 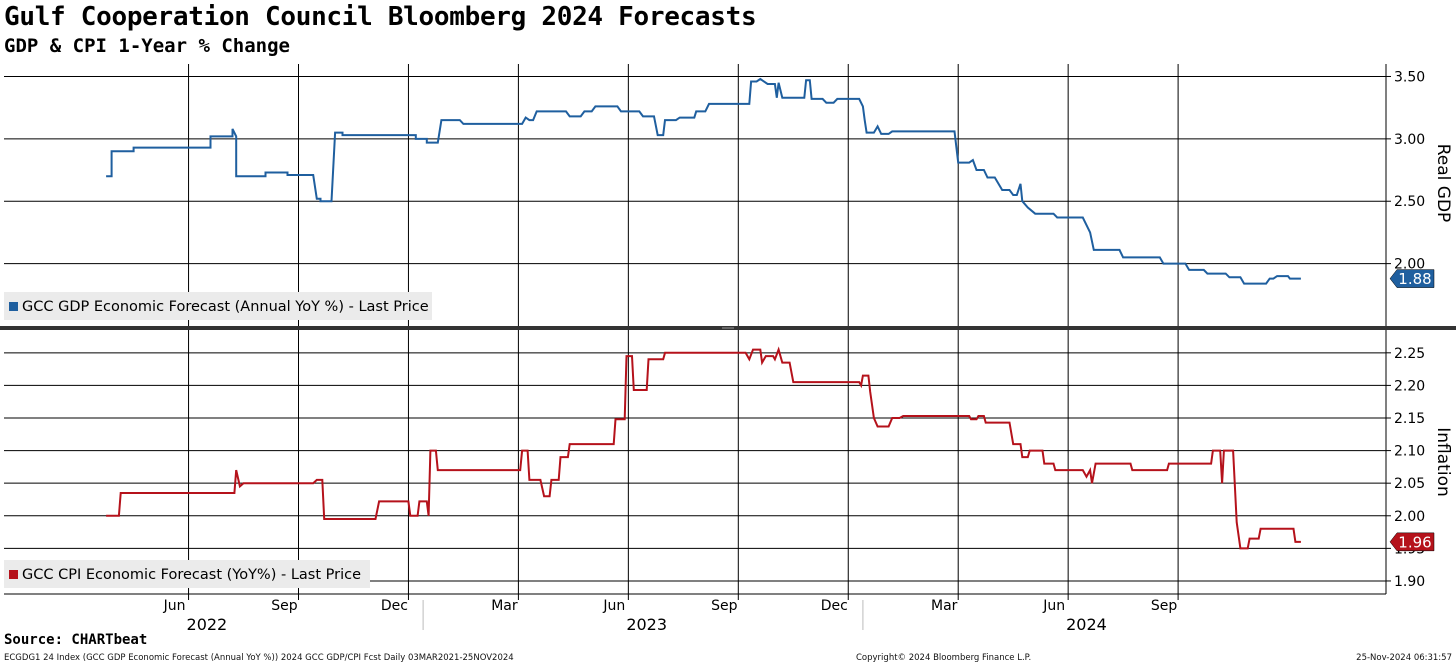 I want to click on y-tick-label-gdp: 2.00, so click(x=1409, y=265).